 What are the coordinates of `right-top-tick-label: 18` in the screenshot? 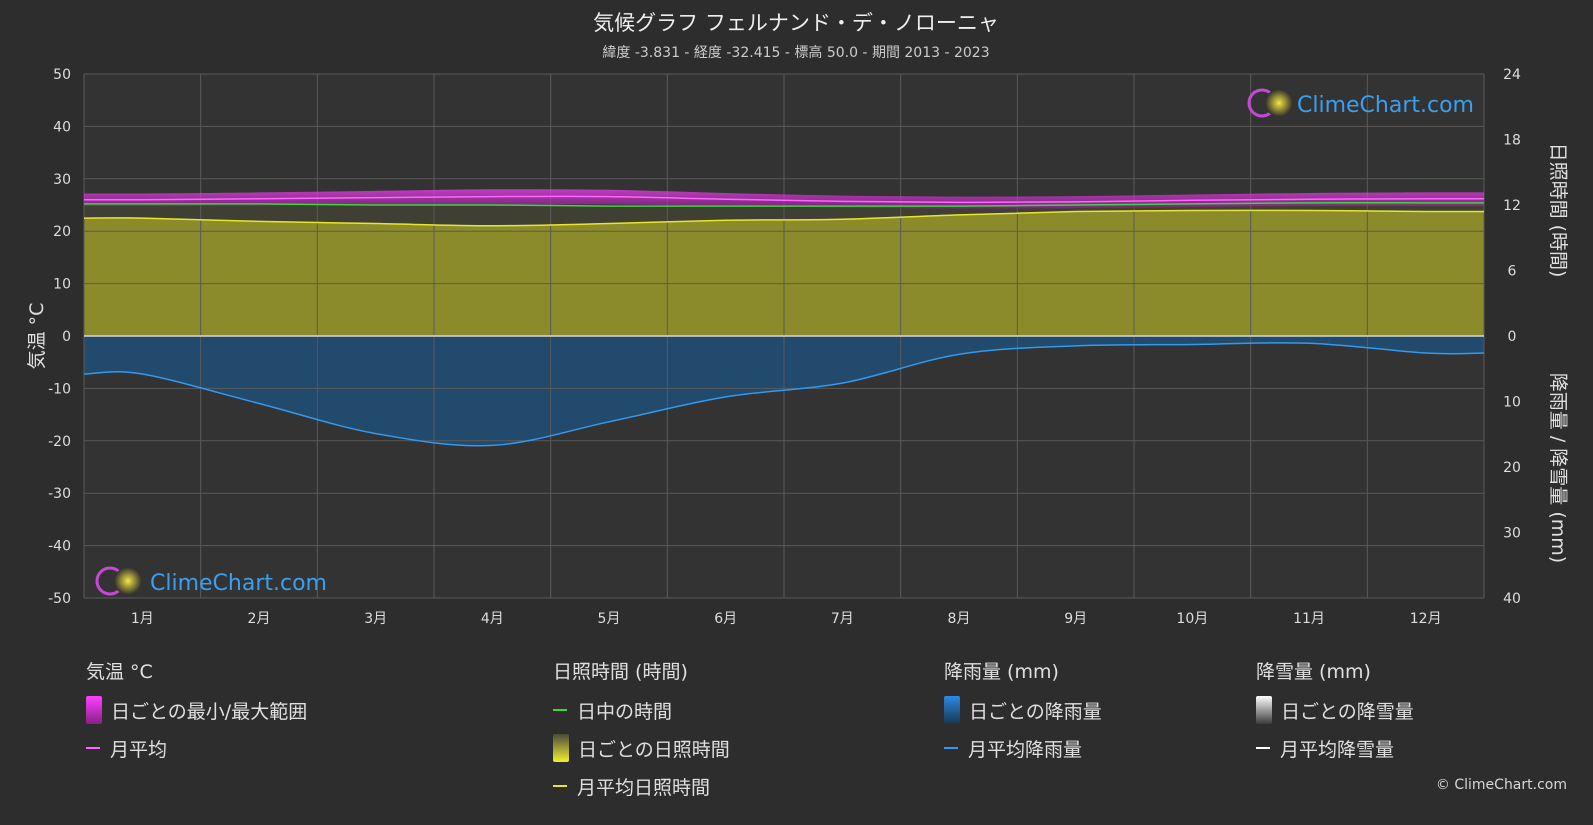 It's located at (1512, 141).